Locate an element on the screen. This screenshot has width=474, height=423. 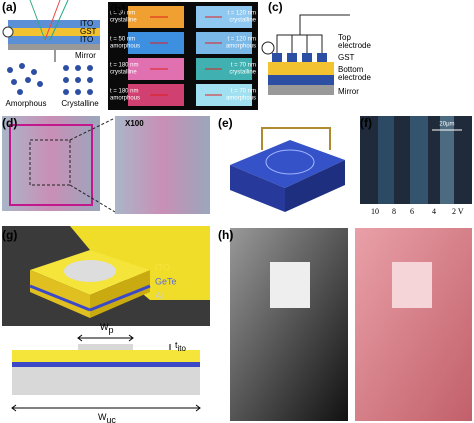
panel-label: (d) is located at coordinates (9, 123).